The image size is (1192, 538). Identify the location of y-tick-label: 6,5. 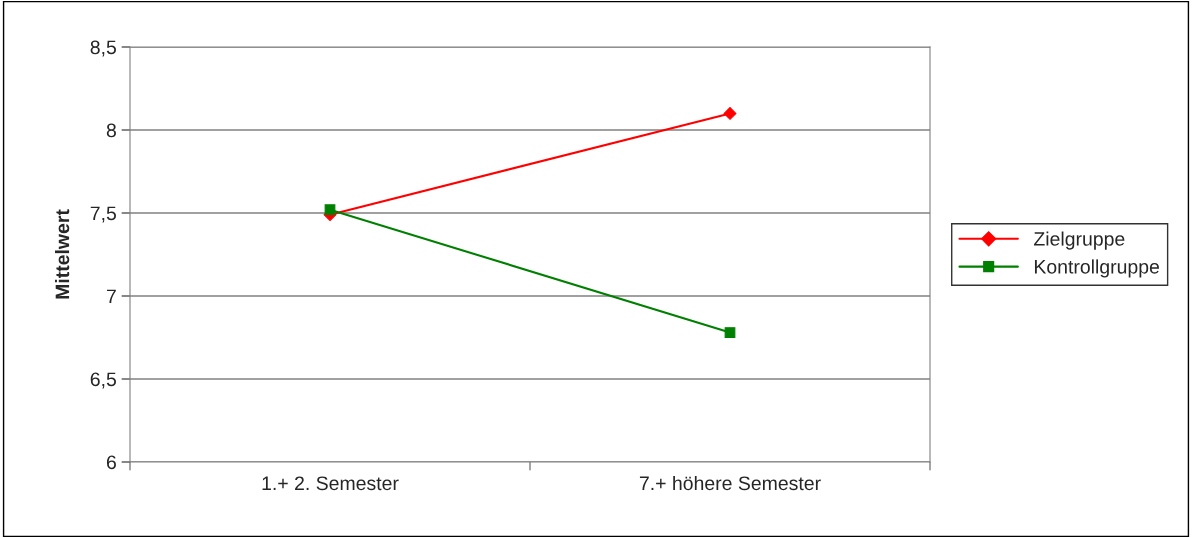
(103, 380).